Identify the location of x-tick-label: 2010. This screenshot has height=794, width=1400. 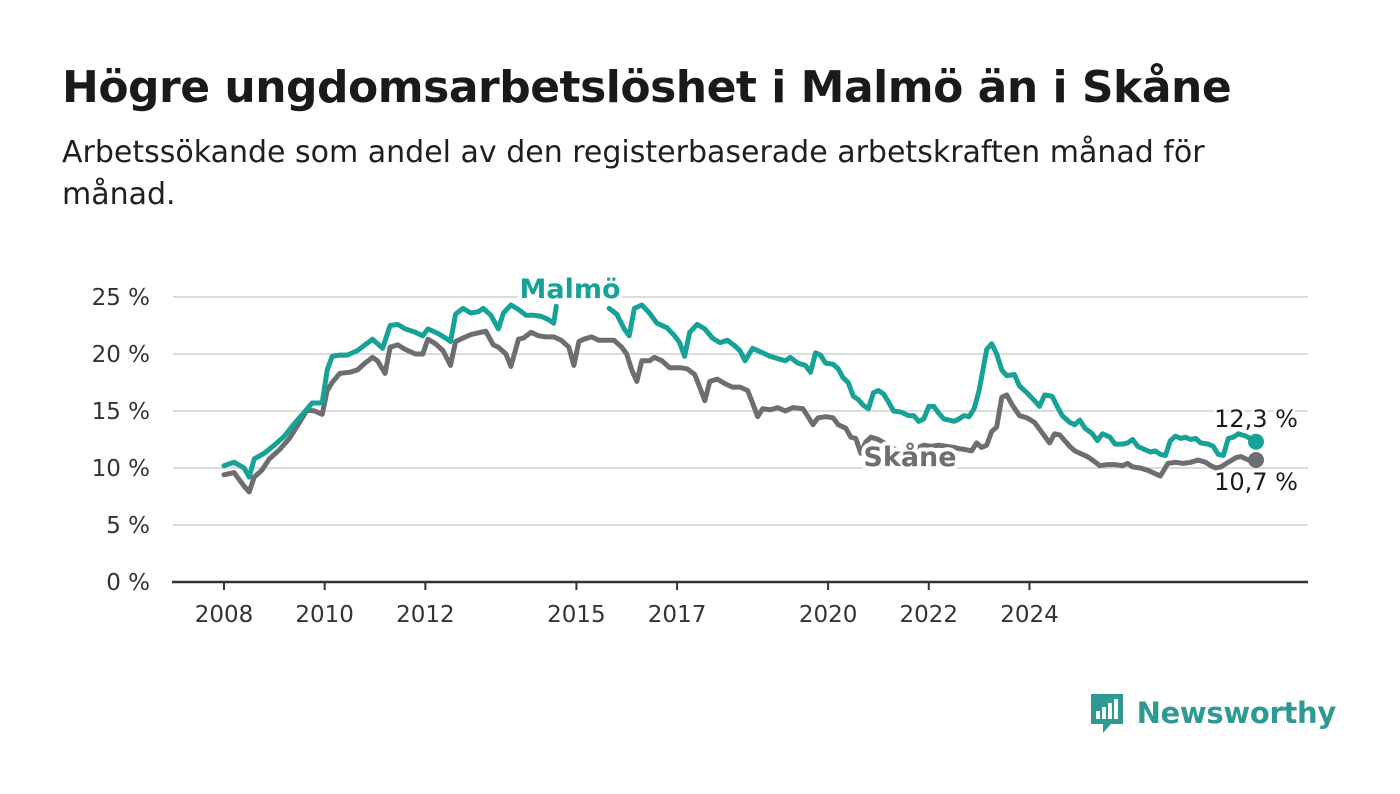
(324, 615).